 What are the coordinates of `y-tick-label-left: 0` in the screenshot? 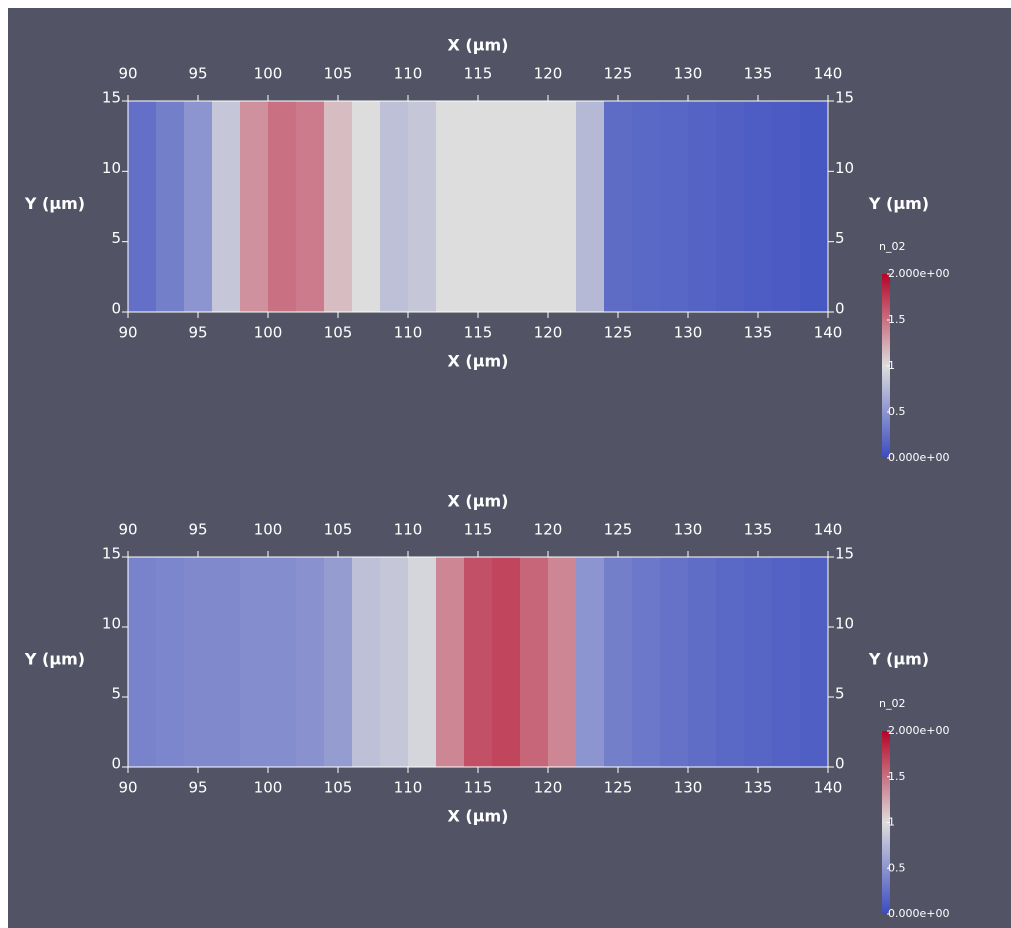 It's located at (116, 309).